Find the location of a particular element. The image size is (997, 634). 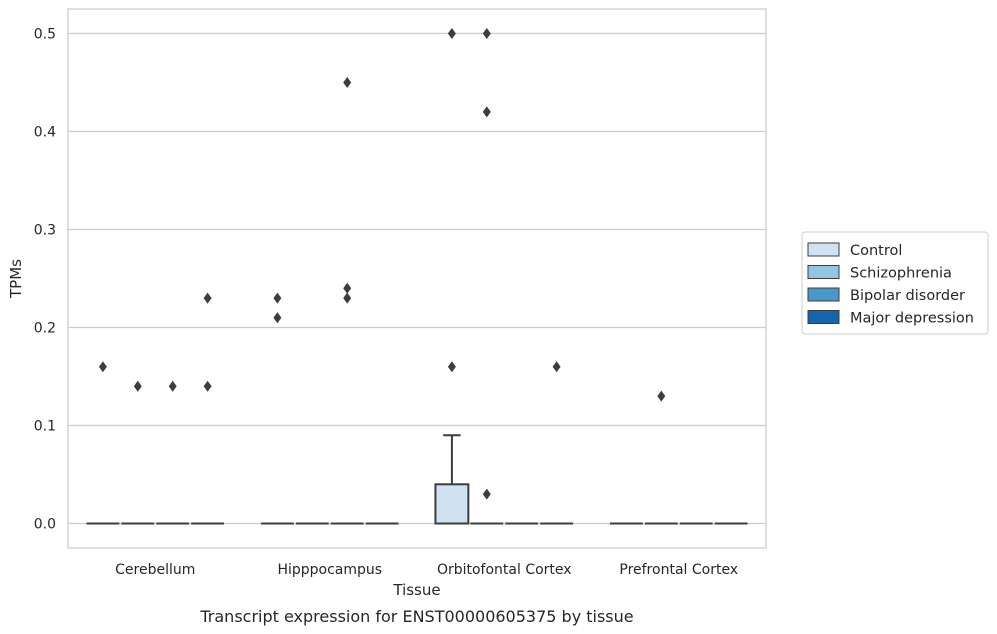

legend-label: Schizophrenia is located at coordinates (901, 274).